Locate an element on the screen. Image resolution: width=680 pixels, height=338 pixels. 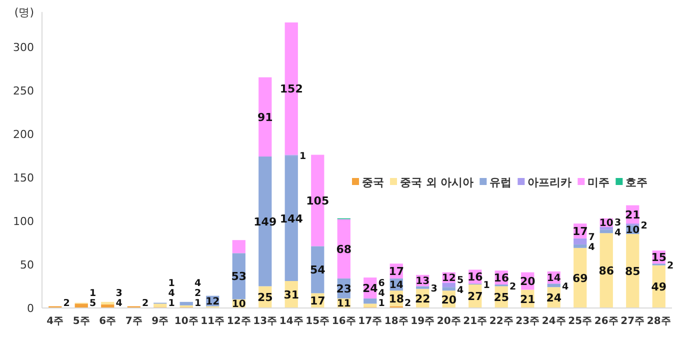
x-tick-label: 13주 is located at coordinates (265, 321).